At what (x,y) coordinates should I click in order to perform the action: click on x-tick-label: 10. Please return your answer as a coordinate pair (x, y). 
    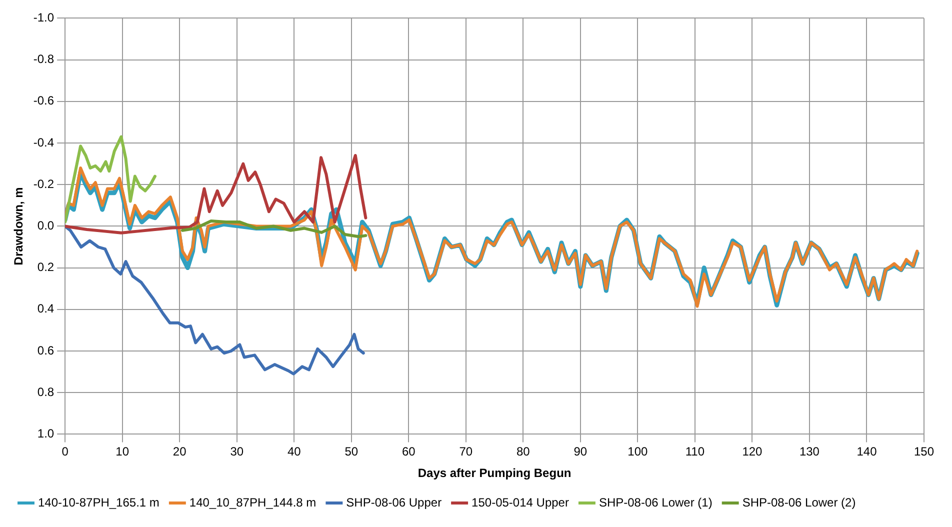
    Looking at the image, I should click on (123, 451).